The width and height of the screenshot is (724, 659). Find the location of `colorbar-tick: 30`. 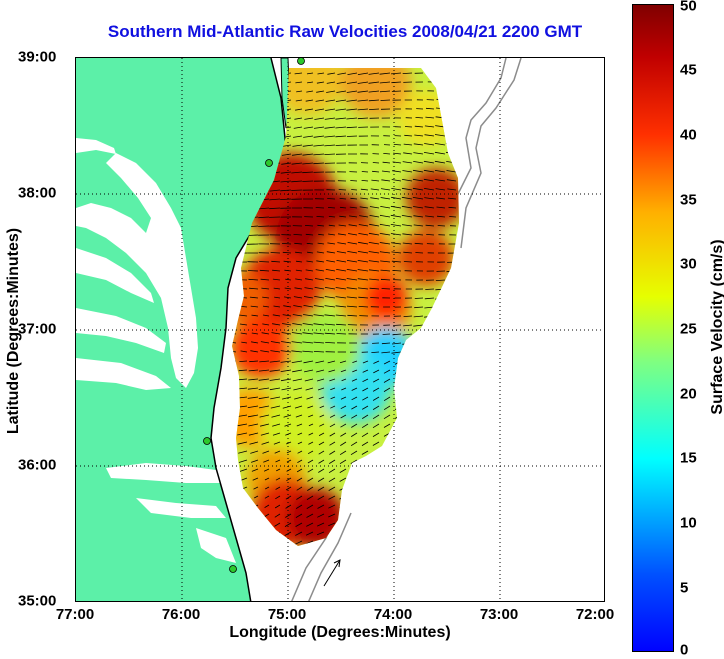

colorbar-tick: 30 is located at coordinates (688, 264).